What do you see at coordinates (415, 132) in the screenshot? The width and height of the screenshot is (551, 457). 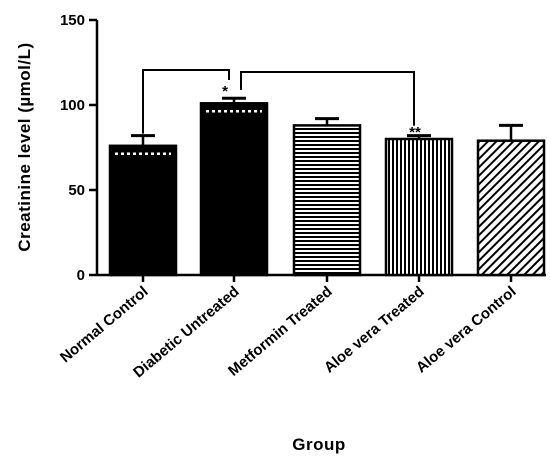 I see `significance-label: **` at bounding box center [415, 132].